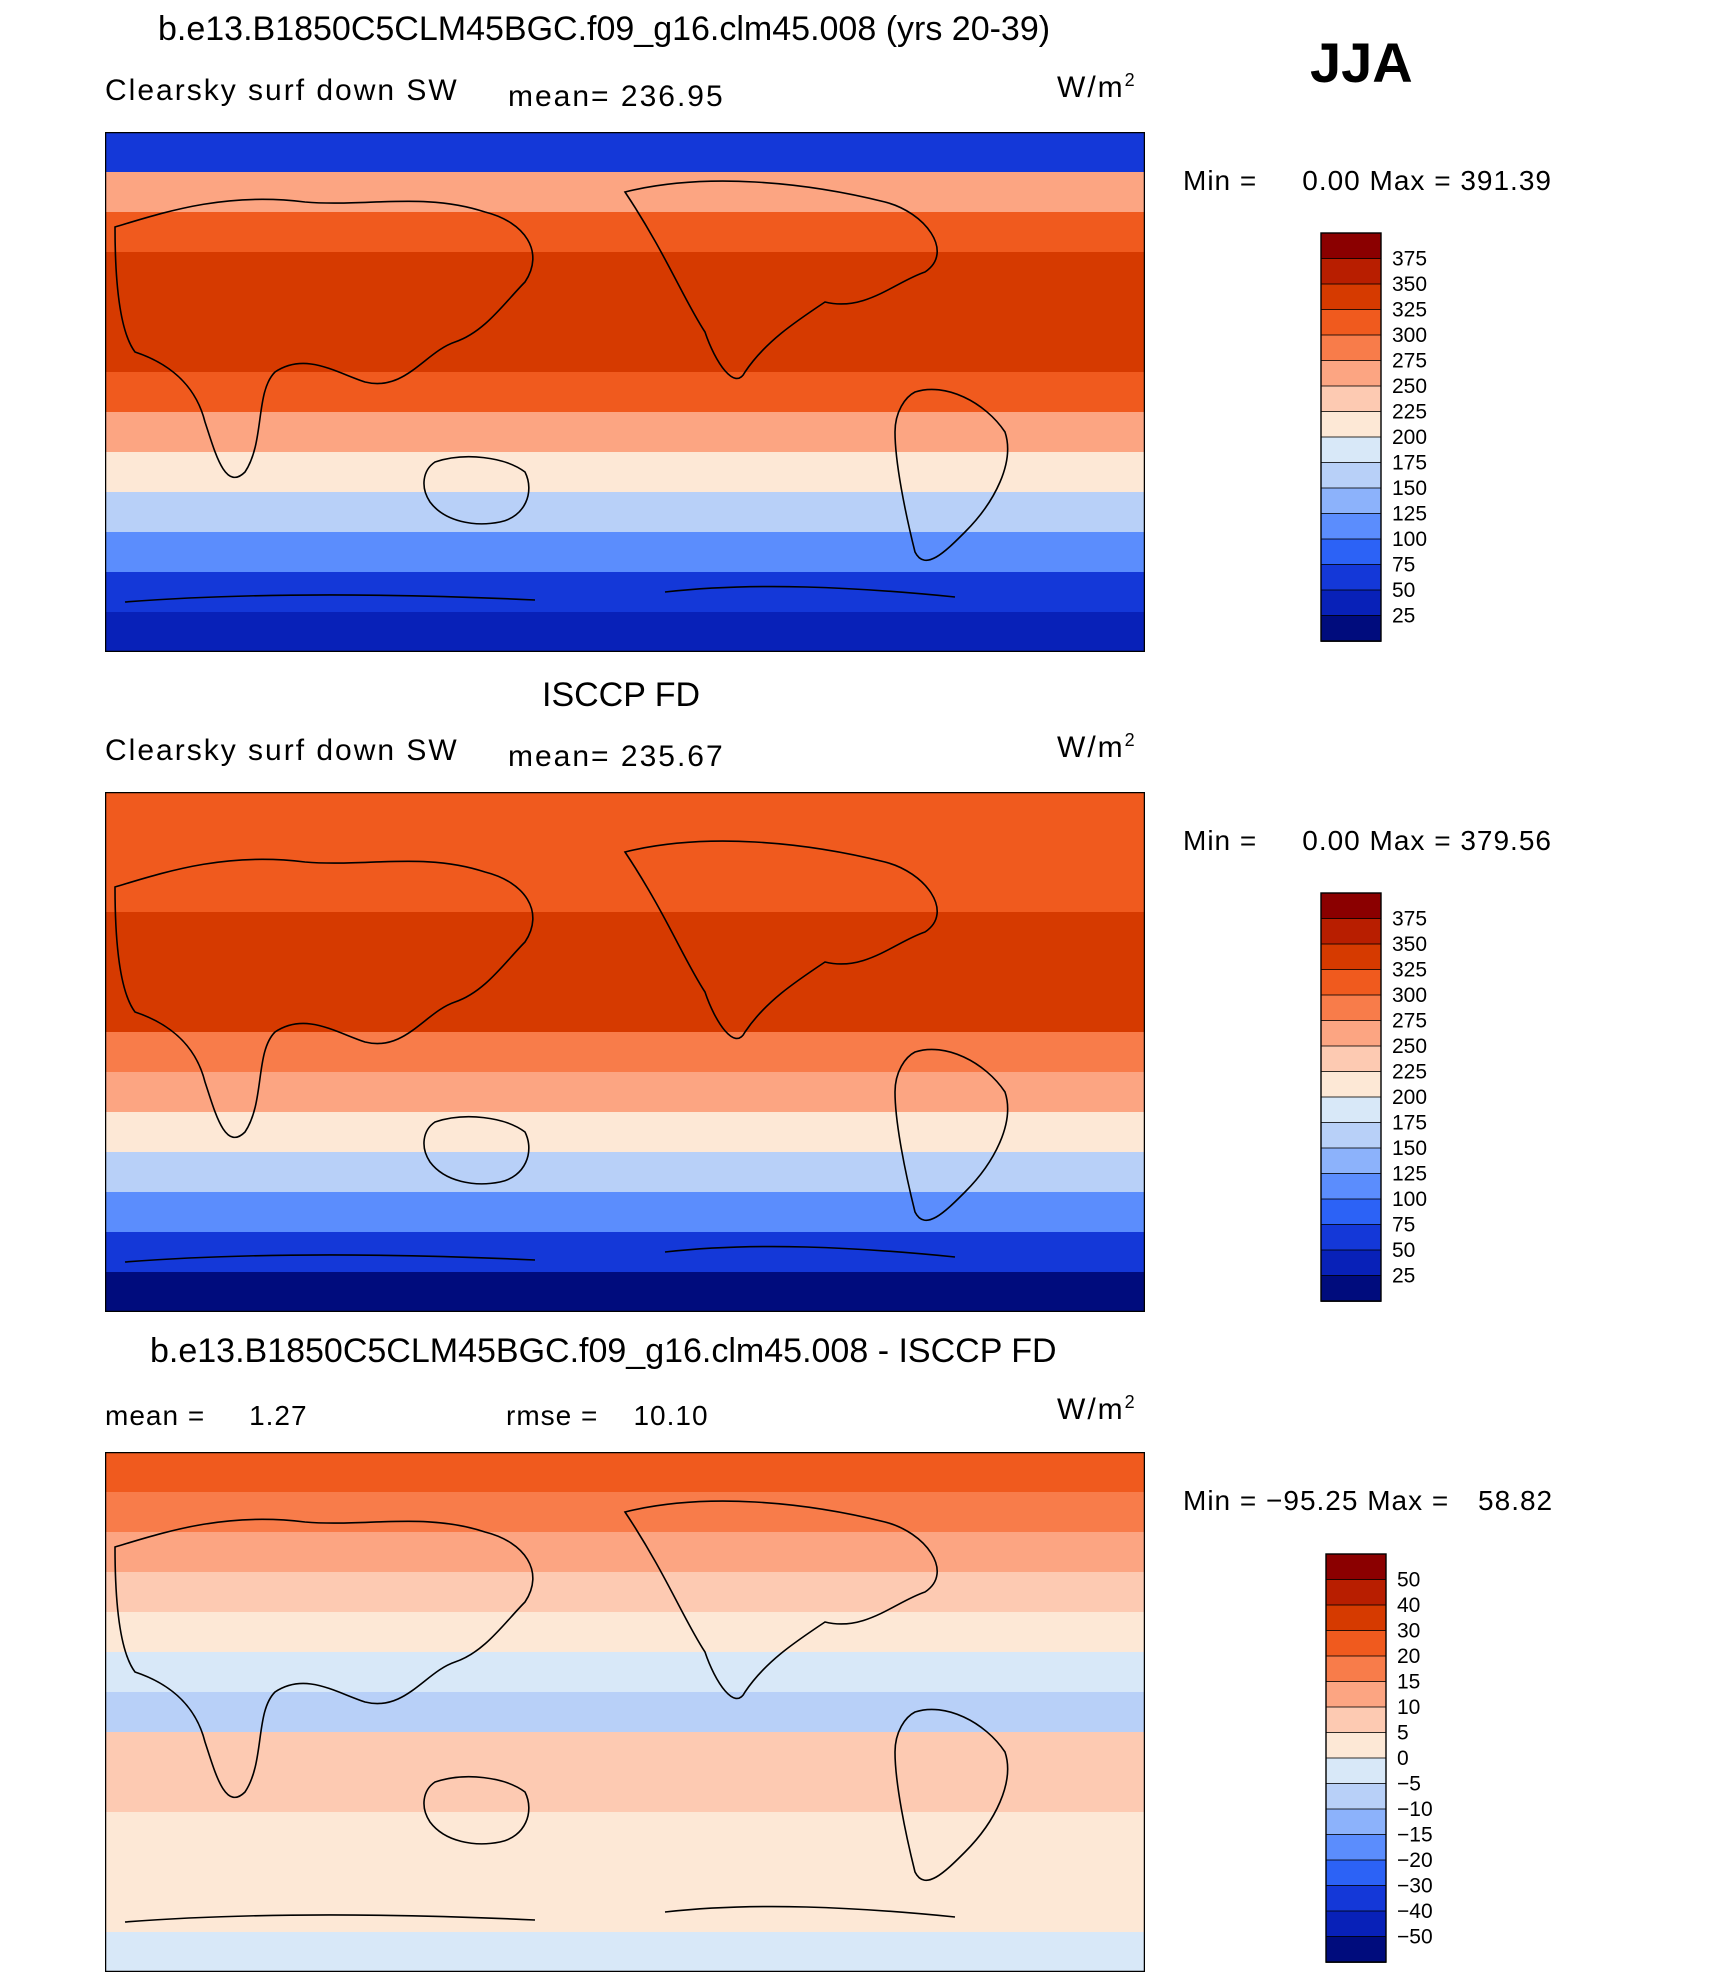 The image size is (1710, 1979). Describe the element at coordinates (621, 695) in the screenshot. I see `panel-2-title: ISCCP FD` at that location.